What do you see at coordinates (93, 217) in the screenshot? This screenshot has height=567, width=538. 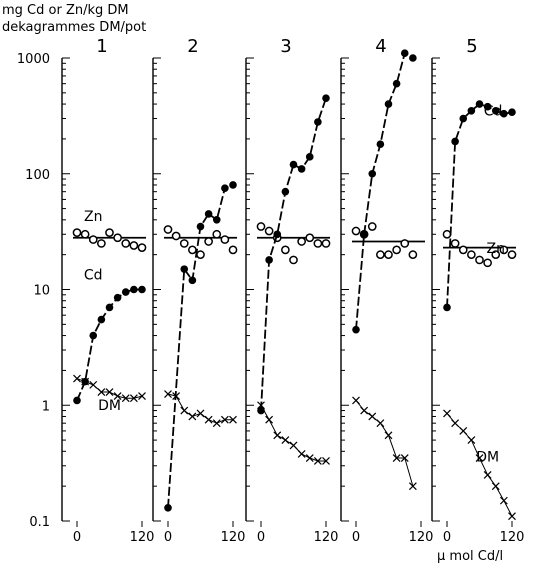 I see `series-label-zn: Zn` at bounding box center [93, 217].